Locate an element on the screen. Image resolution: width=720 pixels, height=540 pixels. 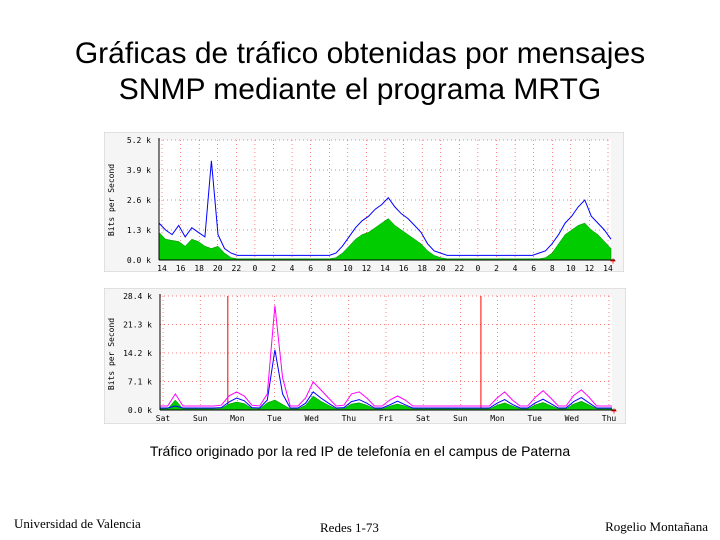
footer-author: Rogelio Montañana is located at coordinates (656, 526).